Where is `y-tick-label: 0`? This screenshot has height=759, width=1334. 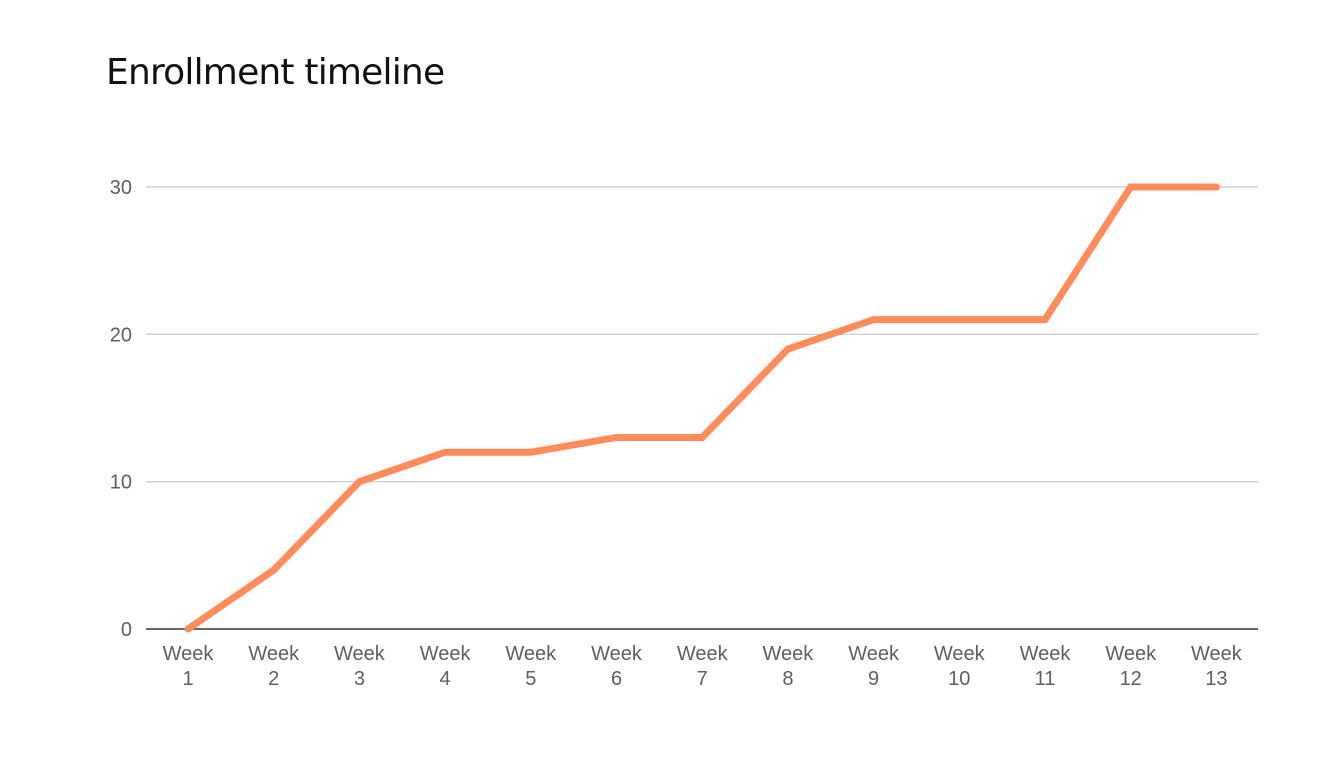 y-tick-label: 0 is located at coordinates (126, 630).